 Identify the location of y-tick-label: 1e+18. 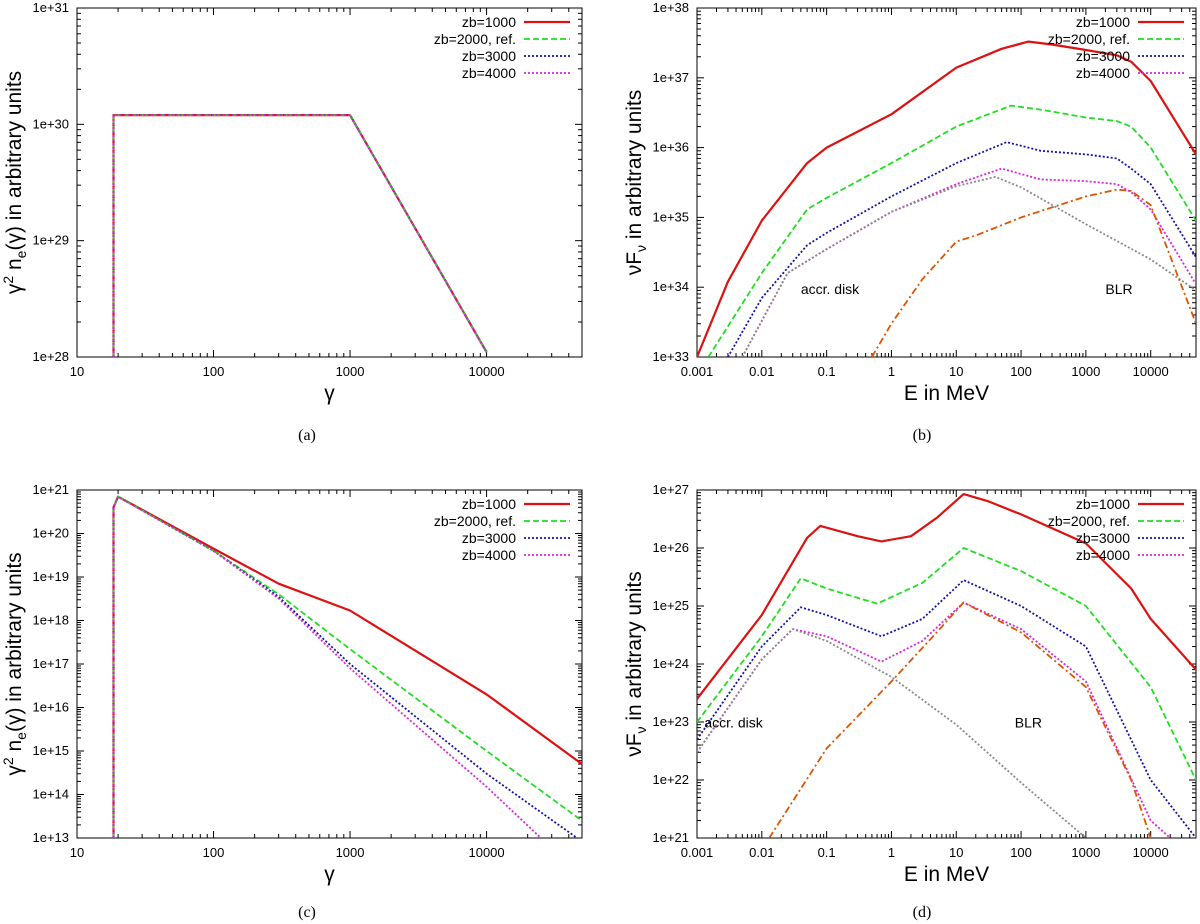
(50, 620).